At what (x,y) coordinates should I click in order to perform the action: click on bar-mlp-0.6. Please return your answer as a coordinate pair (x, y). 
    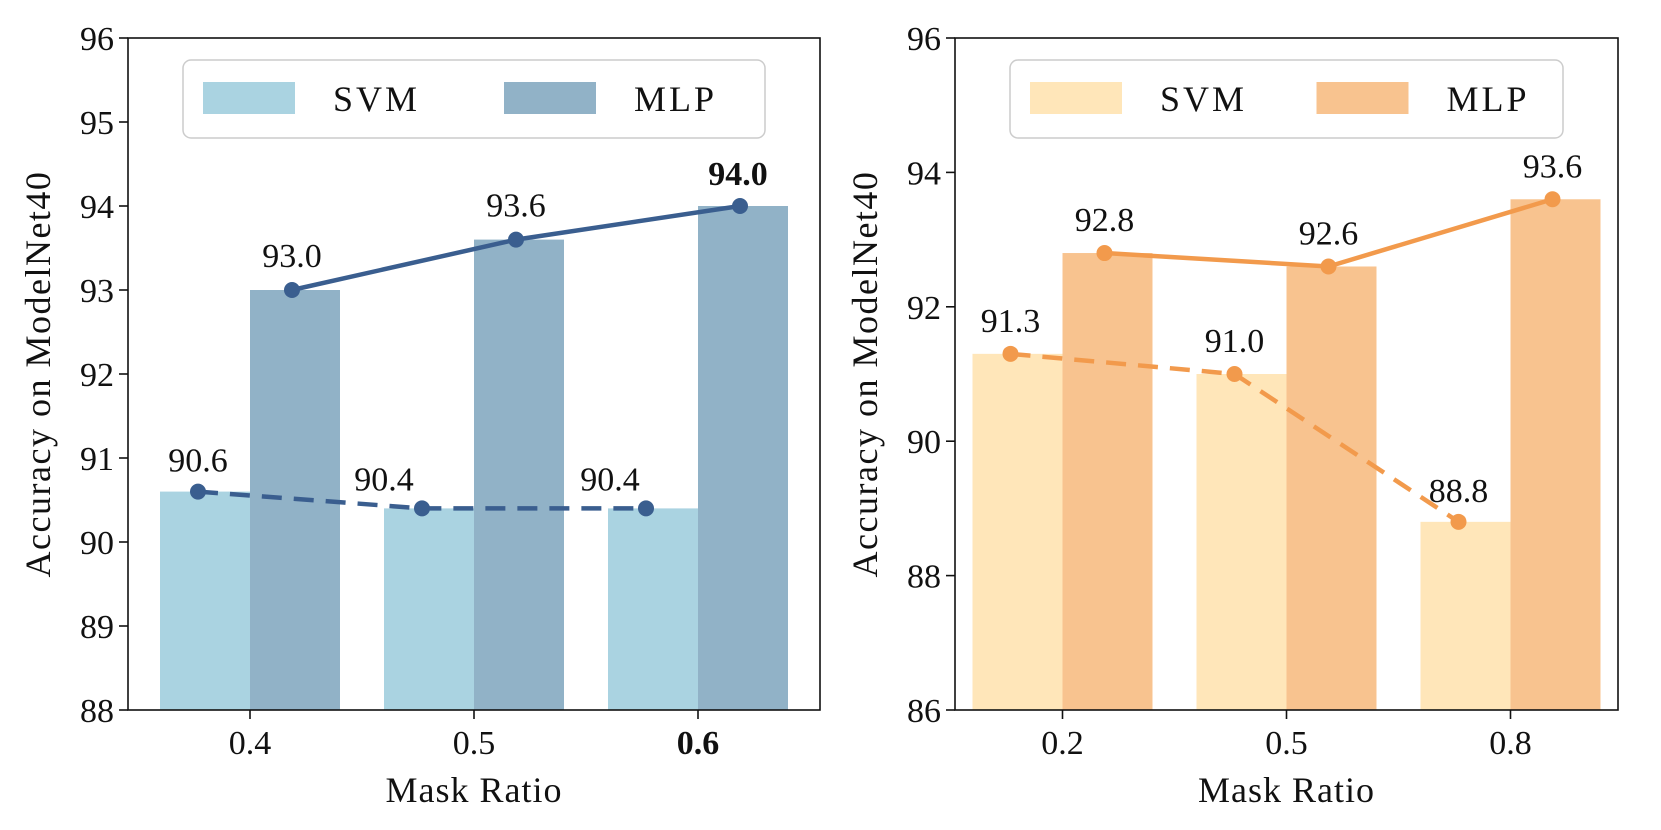
    Looking at the image, I should click on (743, 458).